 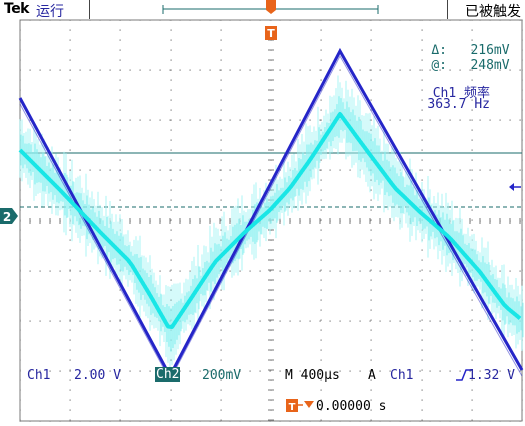 What do you see at coordinates (50, 12) in the screenshot?
I see `run-state-label: 运行` at bounding box center [50, 12].